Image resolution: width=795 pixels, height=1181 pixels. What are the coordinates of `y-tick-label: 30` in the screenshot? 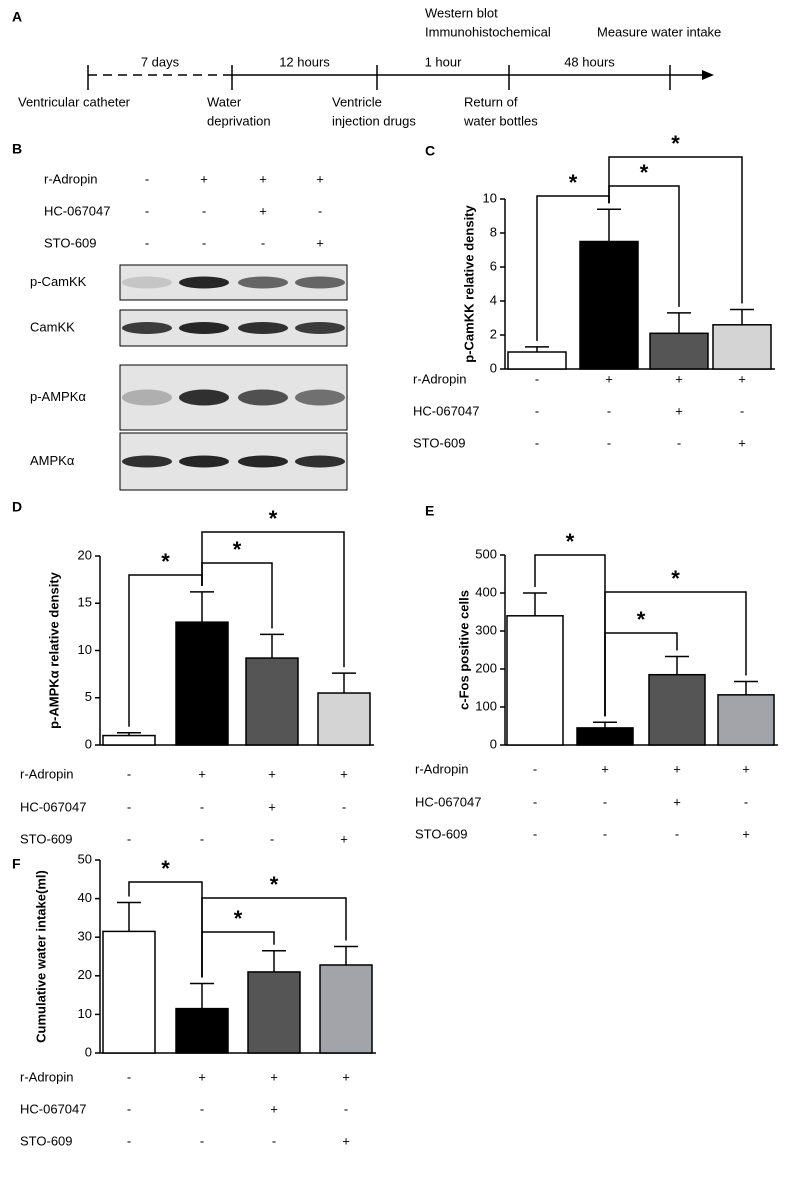 It's located at (85, 936).